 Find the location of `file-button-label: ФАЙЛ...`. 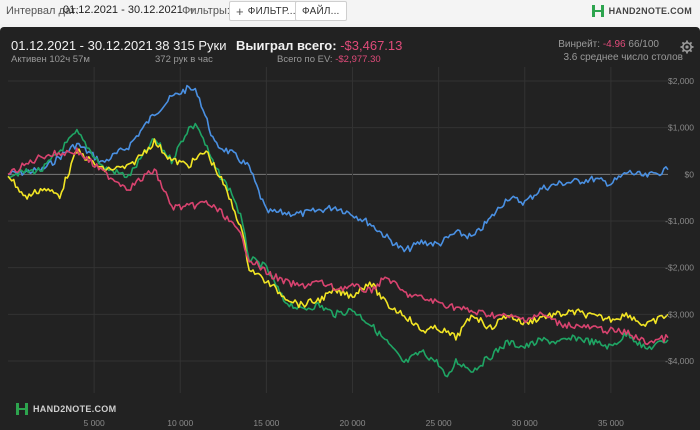

file-button-label: ФАЙЛ... is located at coordinates (321, 11).